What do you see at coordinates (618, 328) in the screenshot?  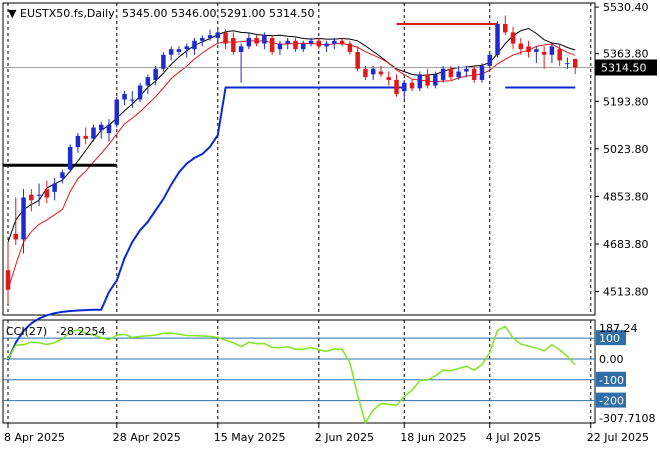 I see `cci-max-label: 187.24` at bounding box center [618, 328].